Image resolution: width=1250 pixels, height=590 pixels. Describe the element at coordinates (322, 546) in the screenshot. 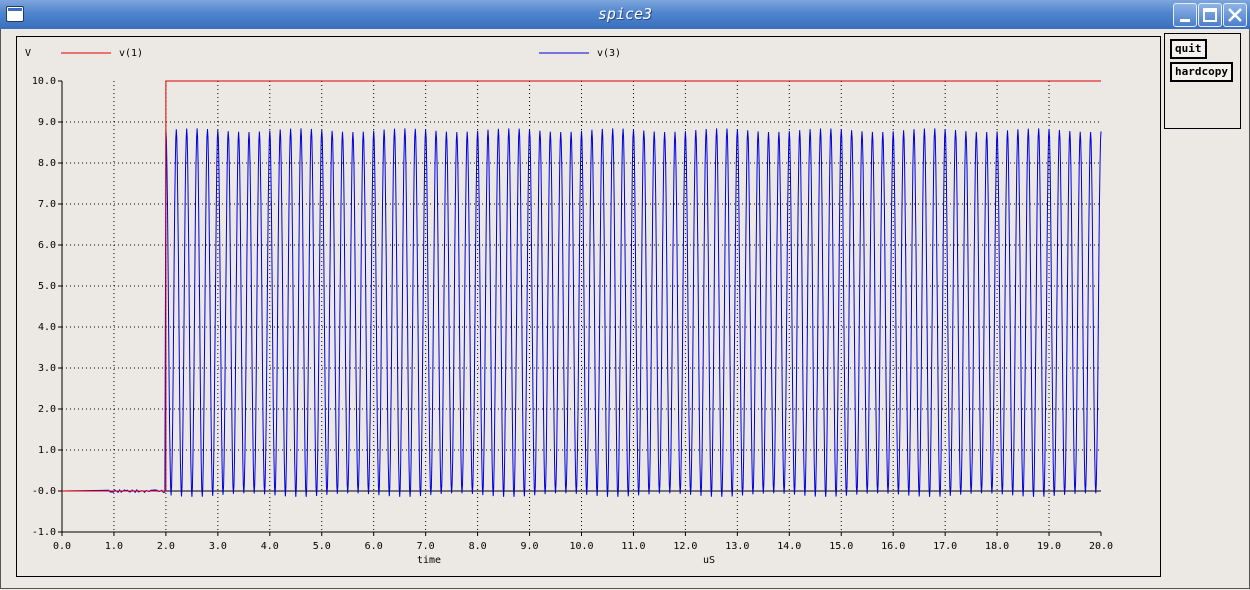

I see `x-tick-label: 5.0` at that location.